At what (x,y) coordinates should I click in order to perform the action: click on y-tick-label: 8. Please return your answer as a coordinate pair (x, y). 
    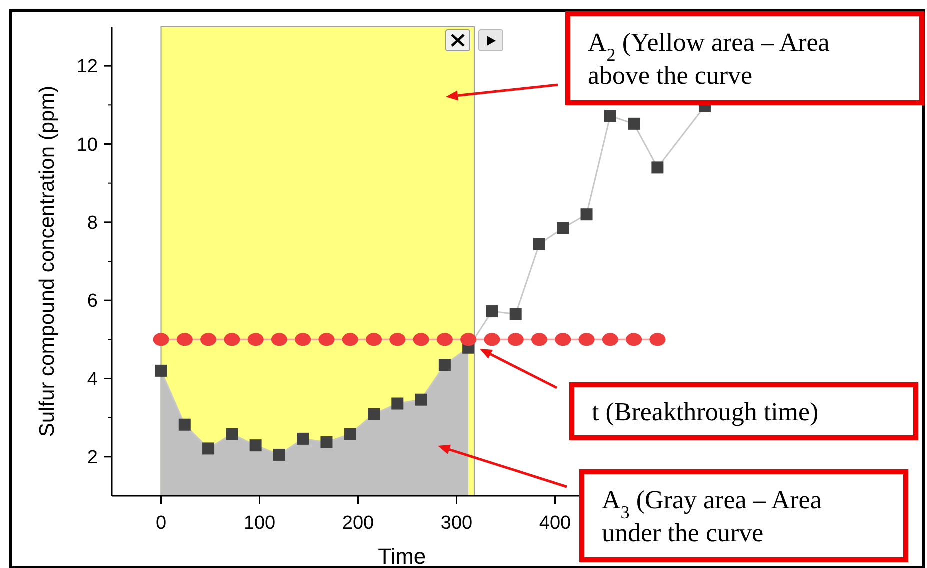
    Looking at the image, I should click on (92, 223).